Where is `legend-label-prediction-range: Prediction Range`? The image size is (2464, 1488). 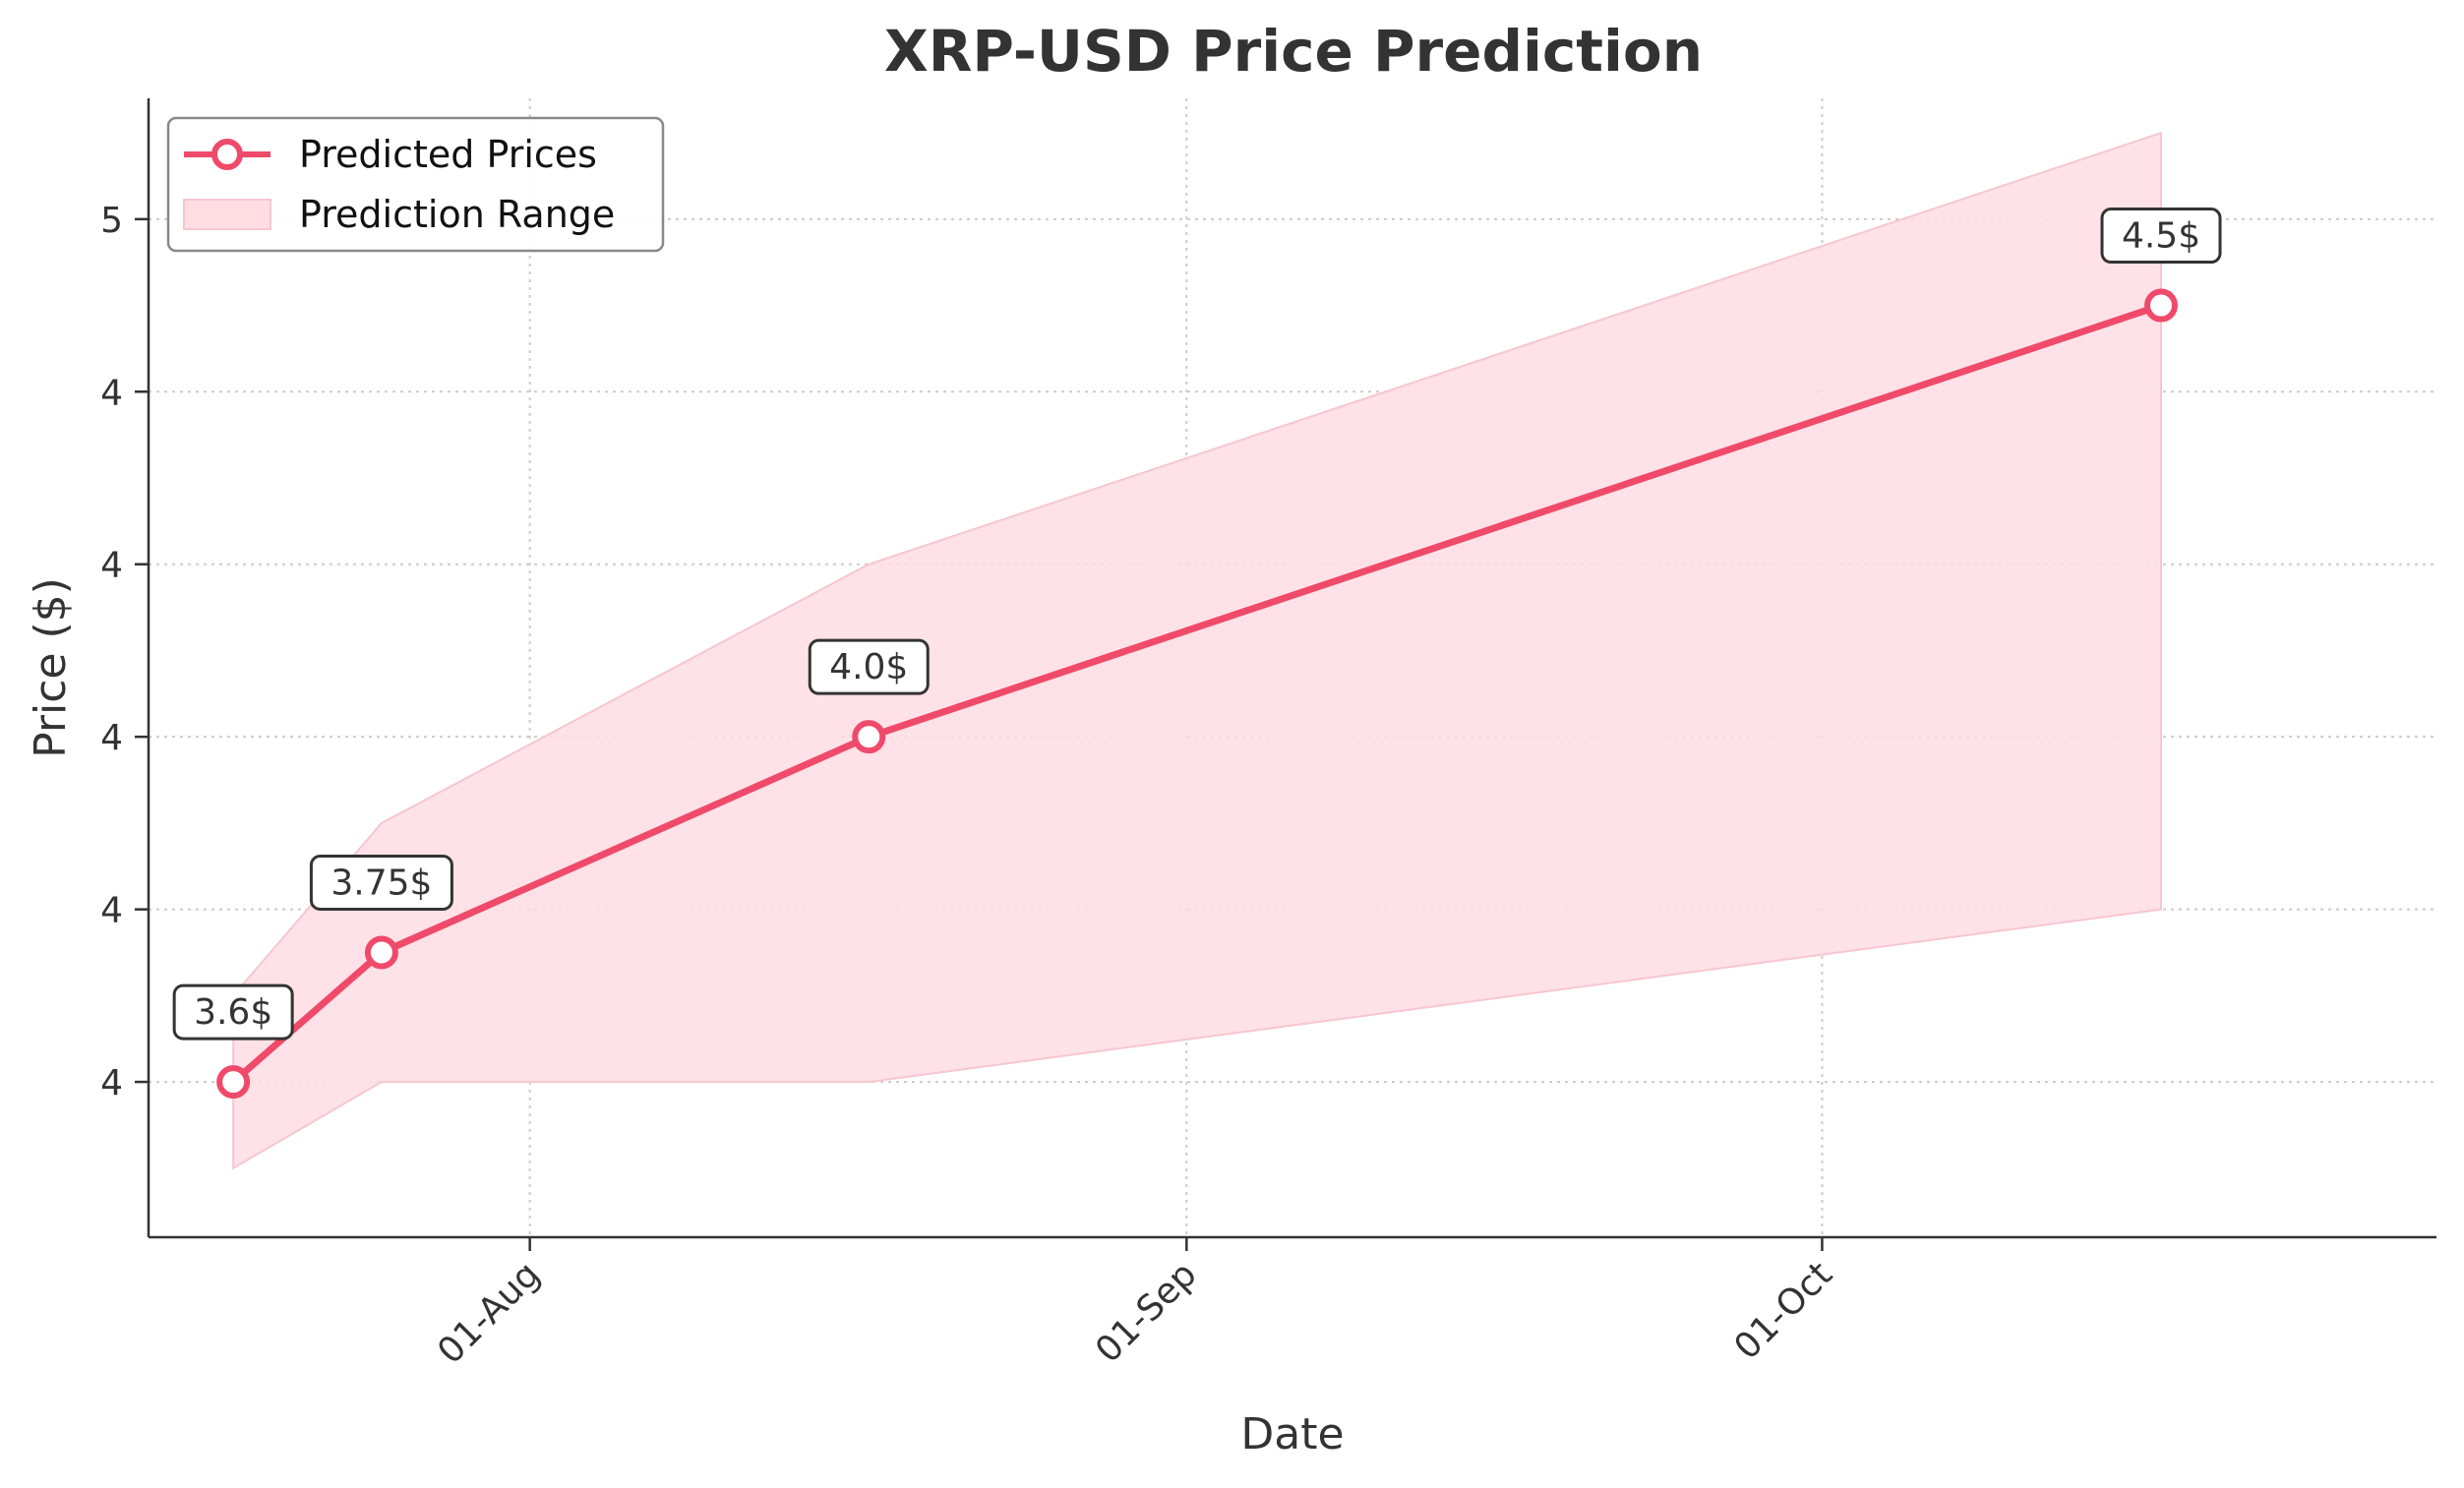
legend-label-prediction-range: Prediction Range is located at coordinates (457, 215).